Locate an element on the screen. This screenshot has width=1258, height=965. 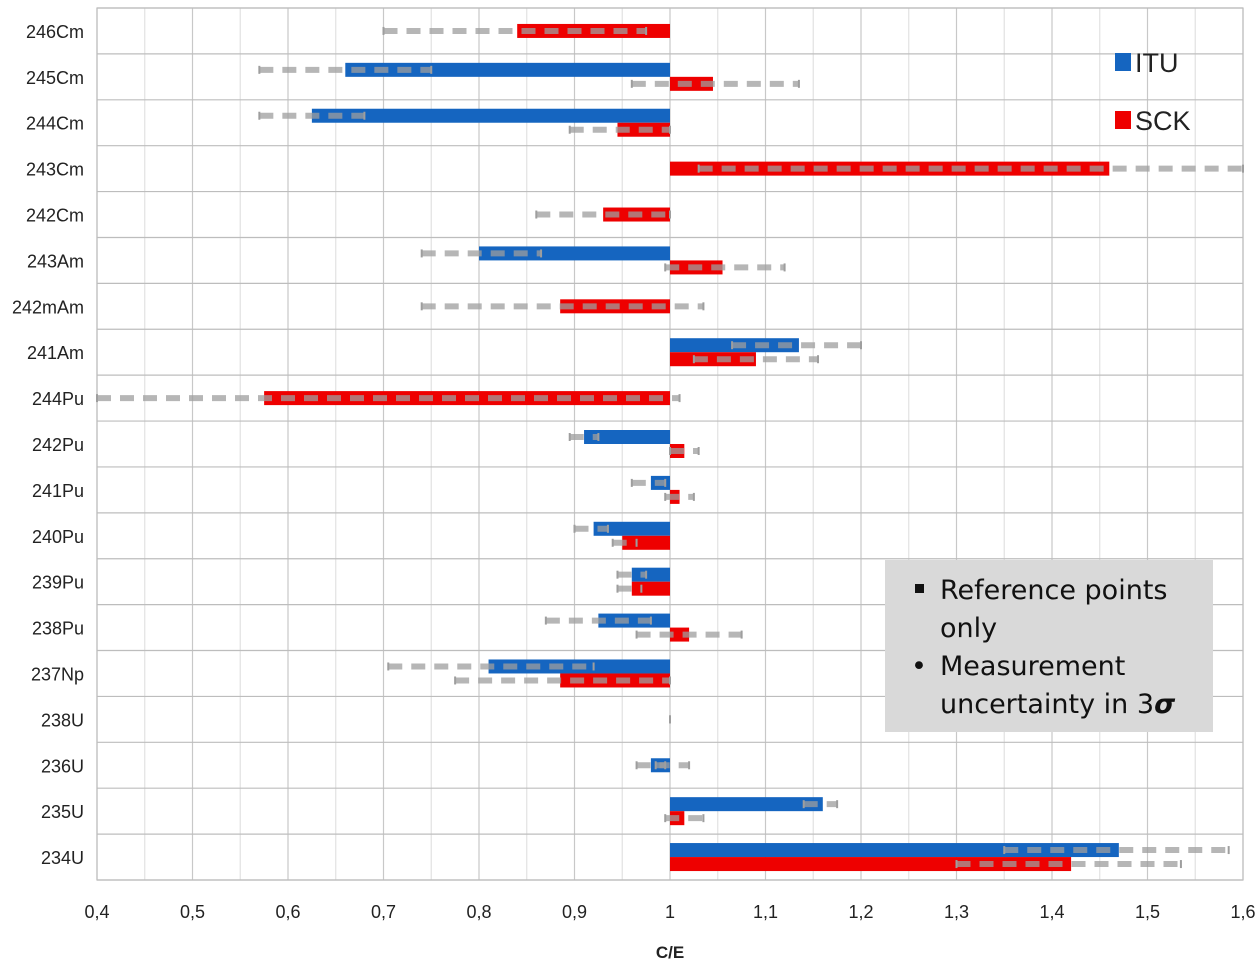
category-label: 234U is located at coordinates (62, 858).